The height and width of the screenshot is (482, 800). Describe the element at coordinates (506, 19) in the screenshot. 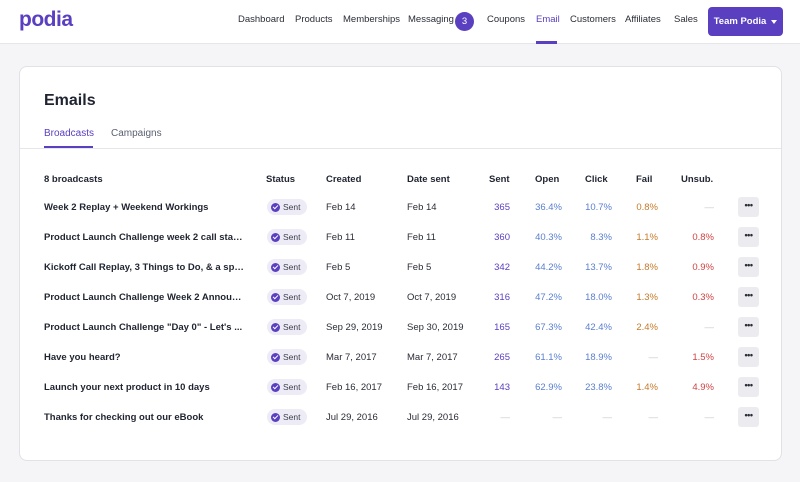

I see `nav-coupons: Coupons` at that location.